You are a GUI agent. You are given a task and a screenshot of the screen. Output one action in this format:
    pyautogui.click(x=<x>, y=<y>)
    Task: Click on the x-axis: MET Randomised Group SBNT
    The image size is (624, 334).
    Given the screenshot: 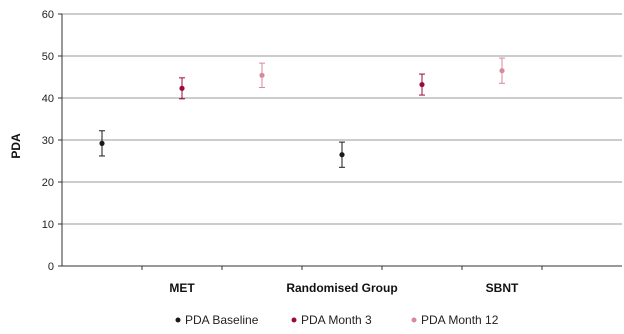 What is the action you would take?
    pyautogui.click(x=342, y=280)
    